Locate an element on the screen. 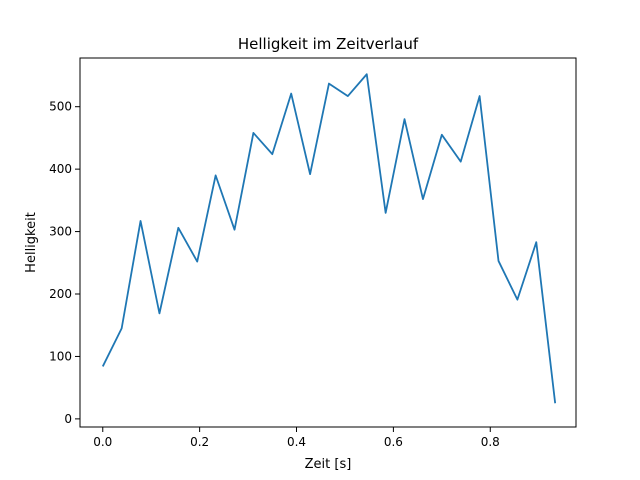 The image size is (640, 480). y-tick-label: 200 is located at coordinates (60, 294).